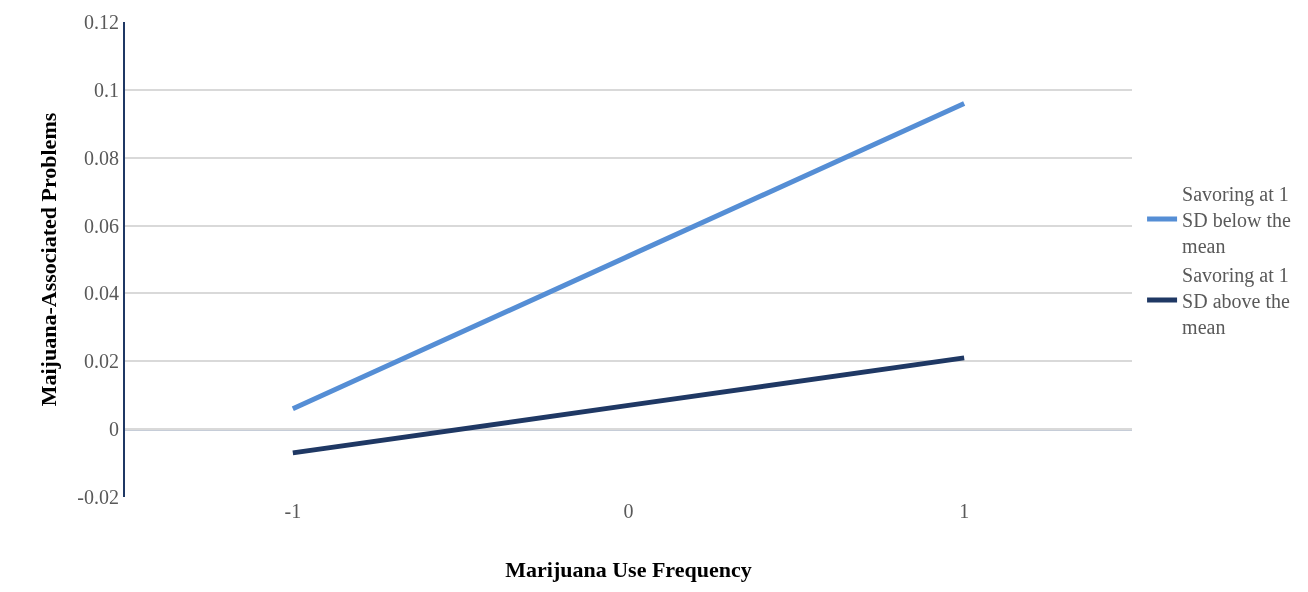 This screenshot has height=592, width=1308. I want to click on y-tick-label: 0.08, so click(101, 157).